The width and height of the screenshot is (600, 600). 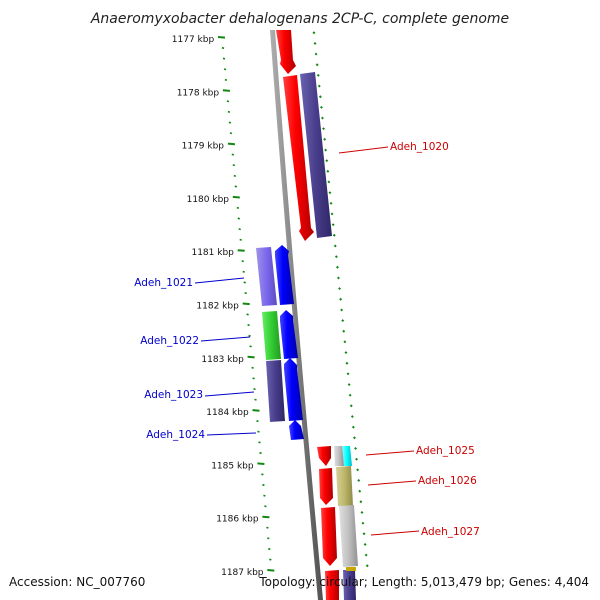 What do you see at coordinates (227, 413) in the screenshot?
I see `tick-label: 1184 kbp` at bounding box center [227, 413].